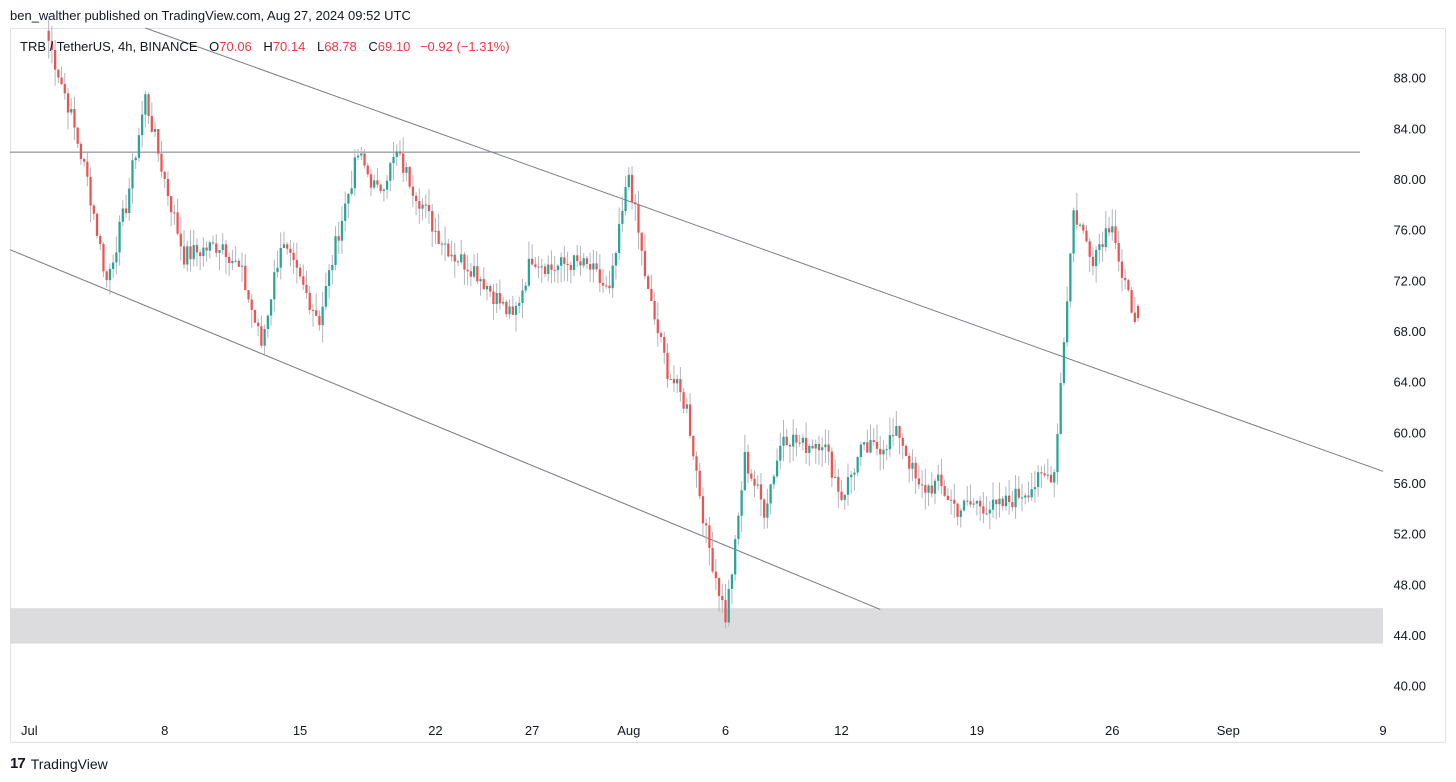 The height and width of the screenshot is (782, 1456). Describe the element at coordinates (164, 730) in the screenshot. I see `time-tick-label: 8` at that location.